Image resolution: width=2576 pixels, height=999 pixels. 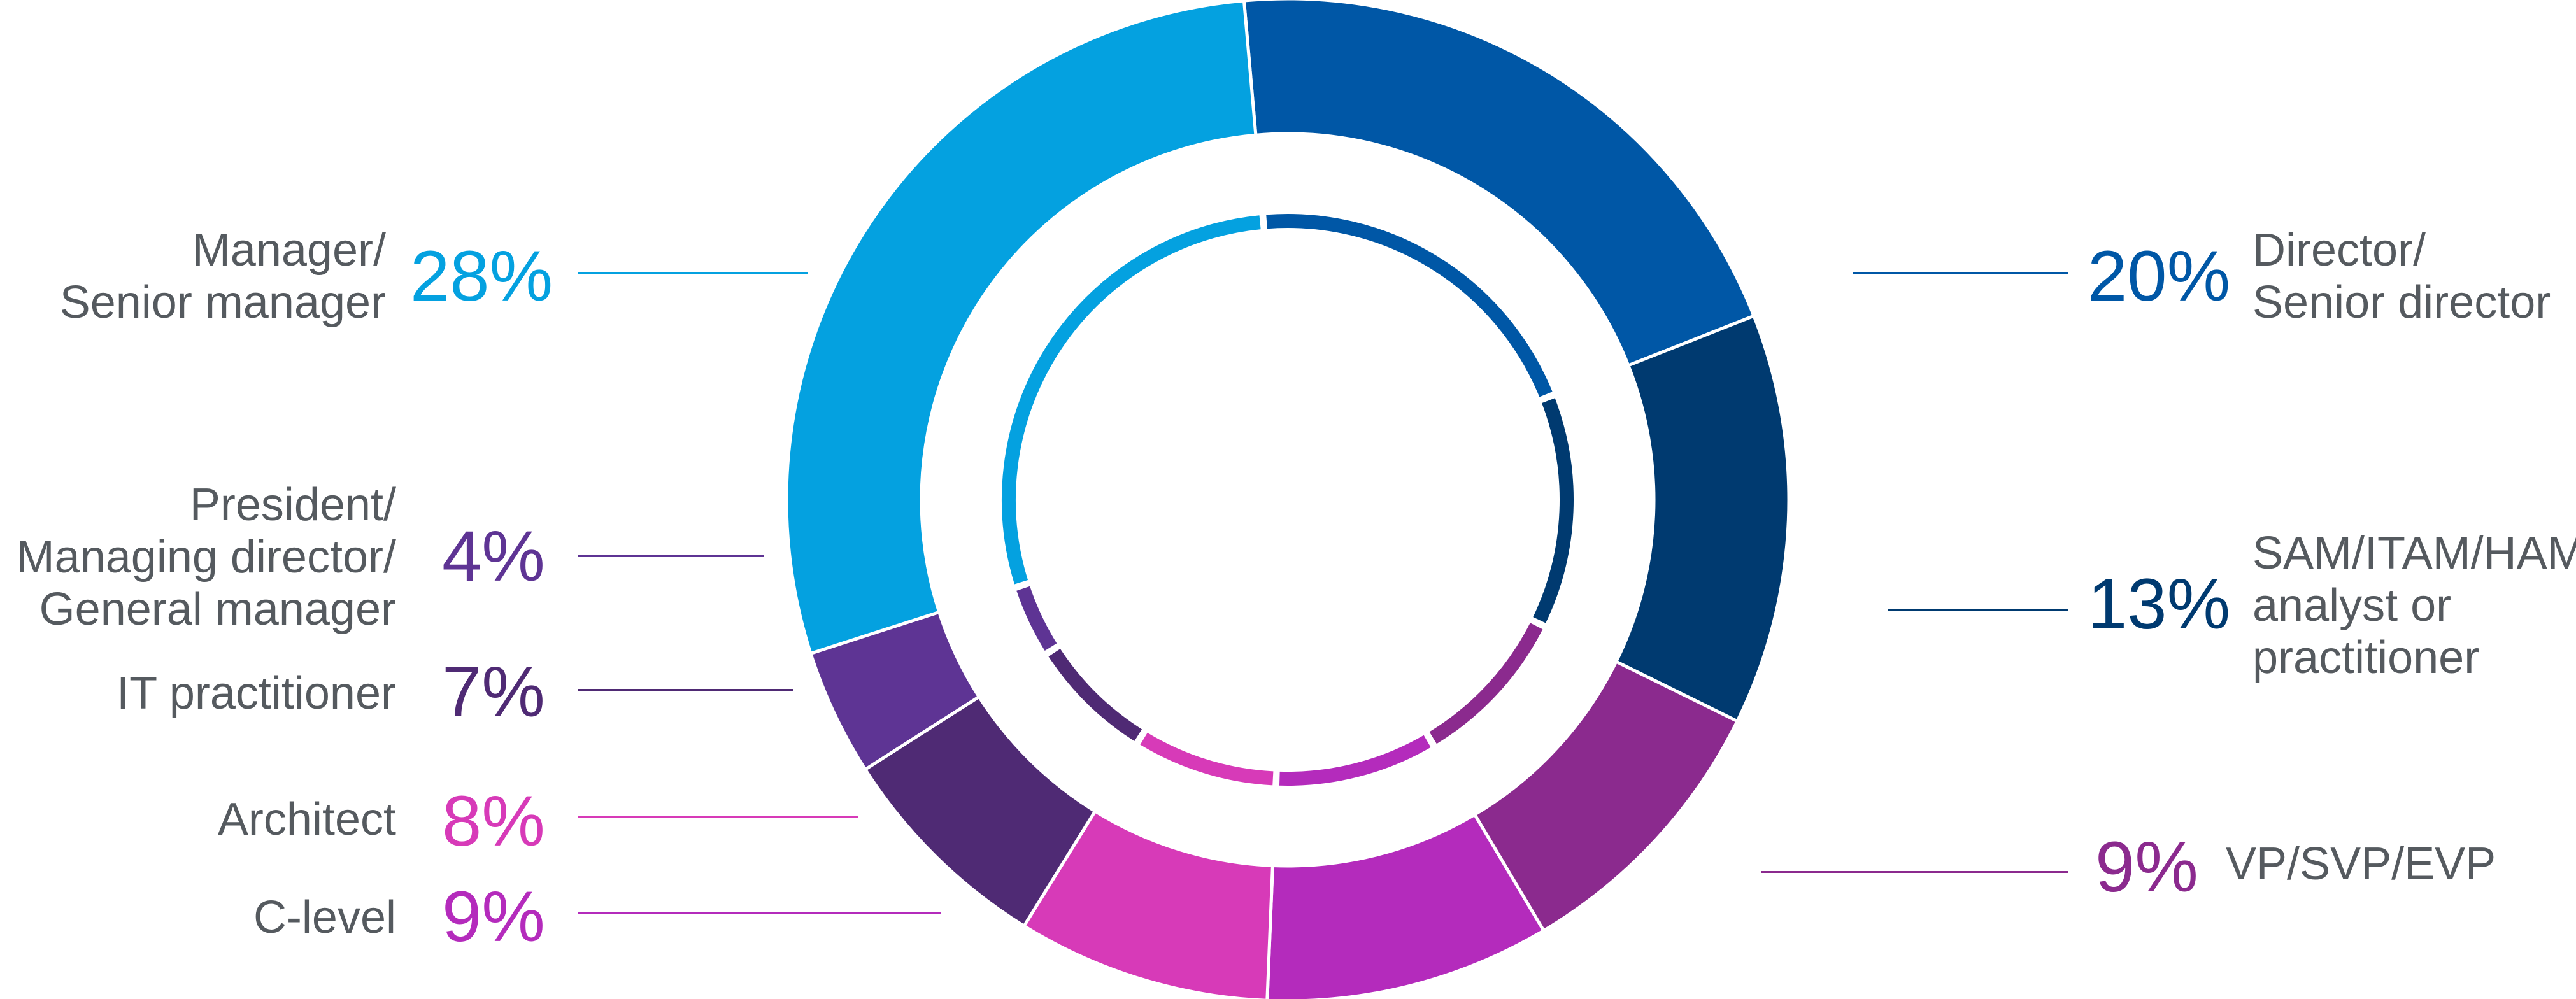 I want to click on slice-label: Director/Senior director, so click(x=2402, y=276).